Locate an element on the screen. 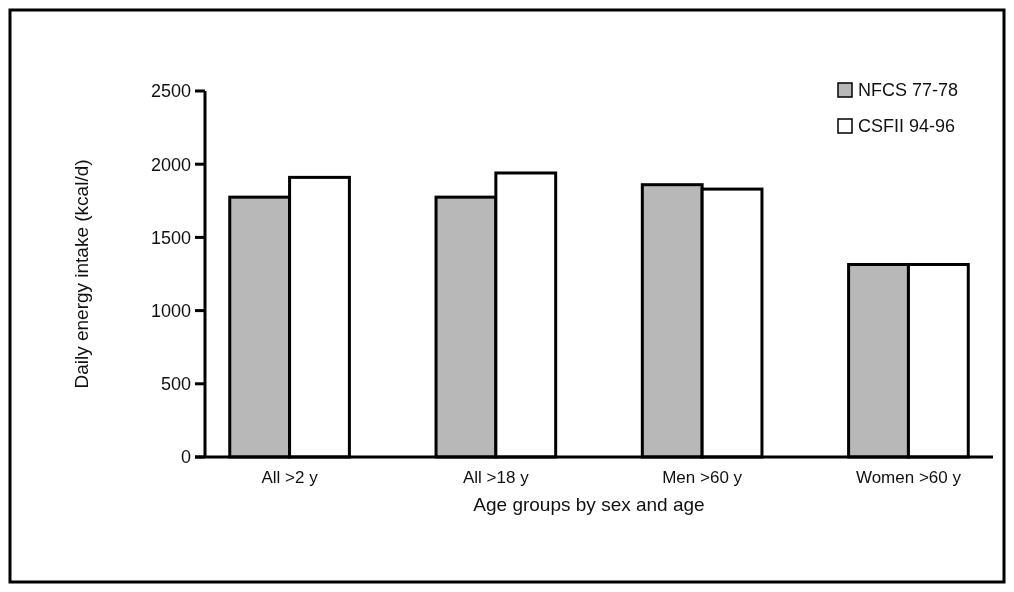  y-tick-label: 2000 is located at coordinates (170, 164).